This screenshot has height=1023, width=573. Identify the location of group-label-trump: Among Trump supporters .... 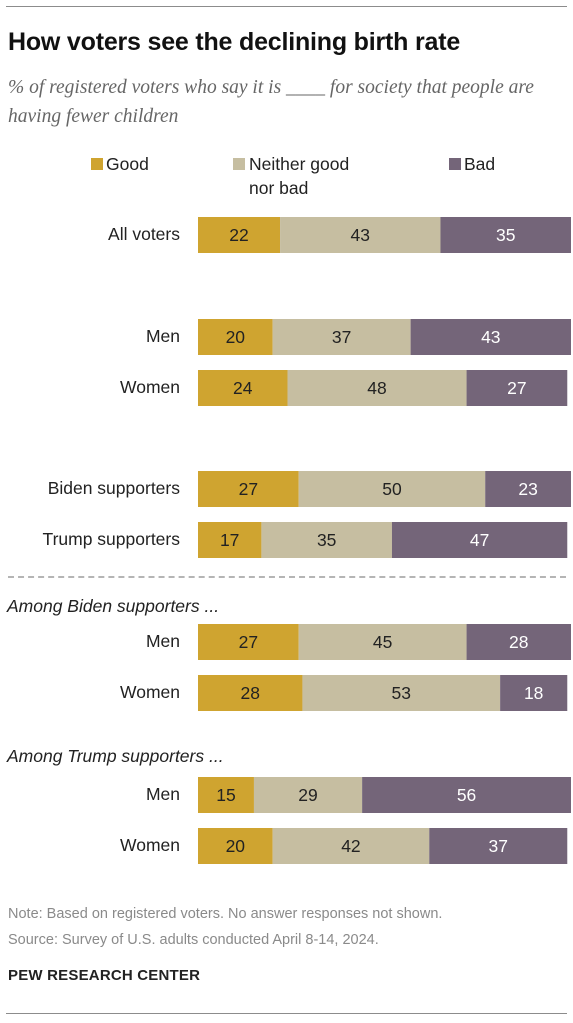
(115, 756).